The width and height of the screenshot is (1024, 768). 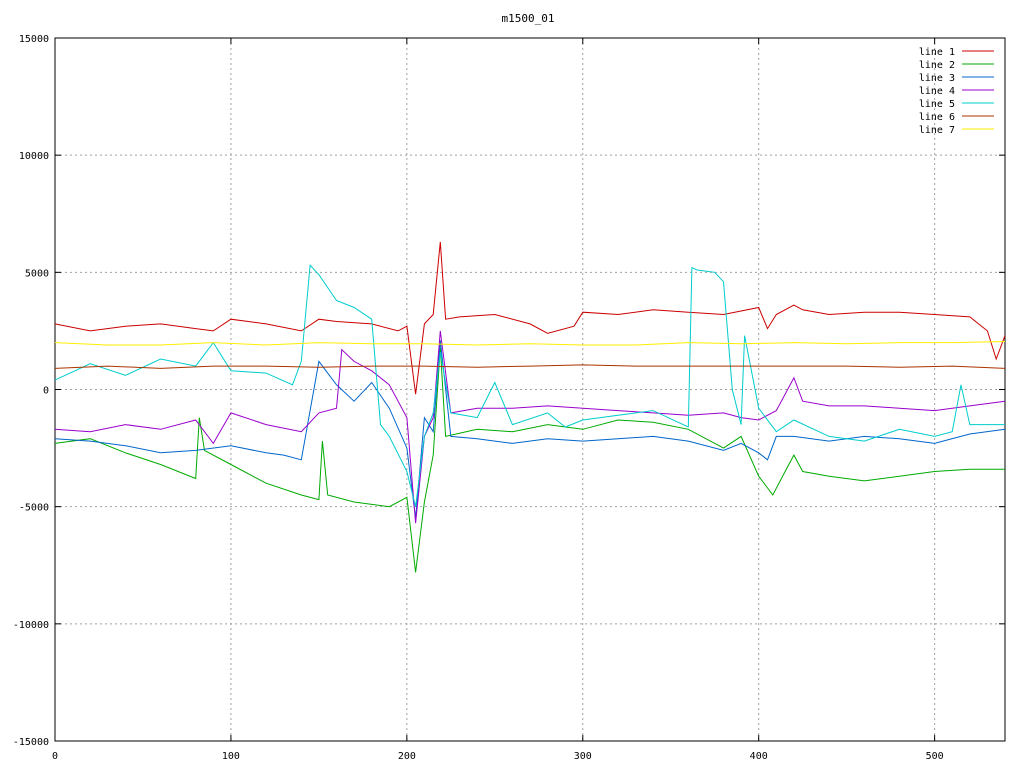 I want to click on y-tick-label: 5000, so click(x=37, y=273).